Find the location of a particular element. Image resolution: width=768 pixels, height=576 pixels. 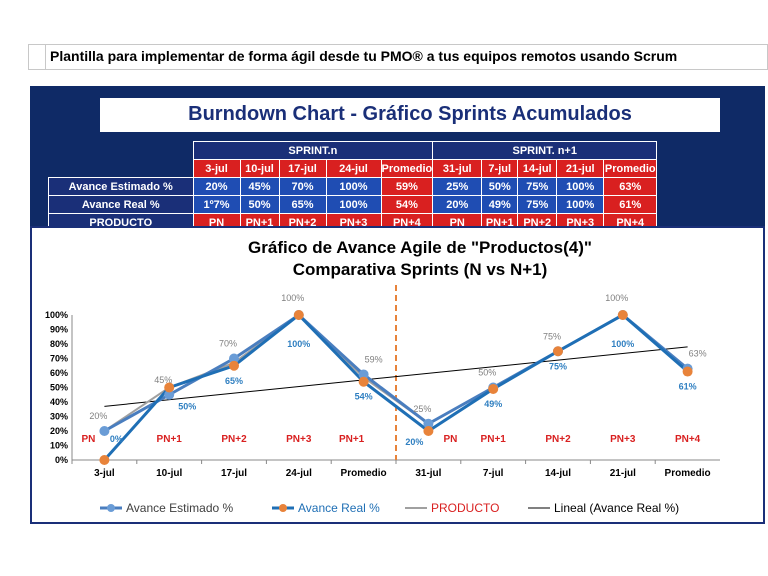

product-label: PN+3 is located at coordinates (623, 439).